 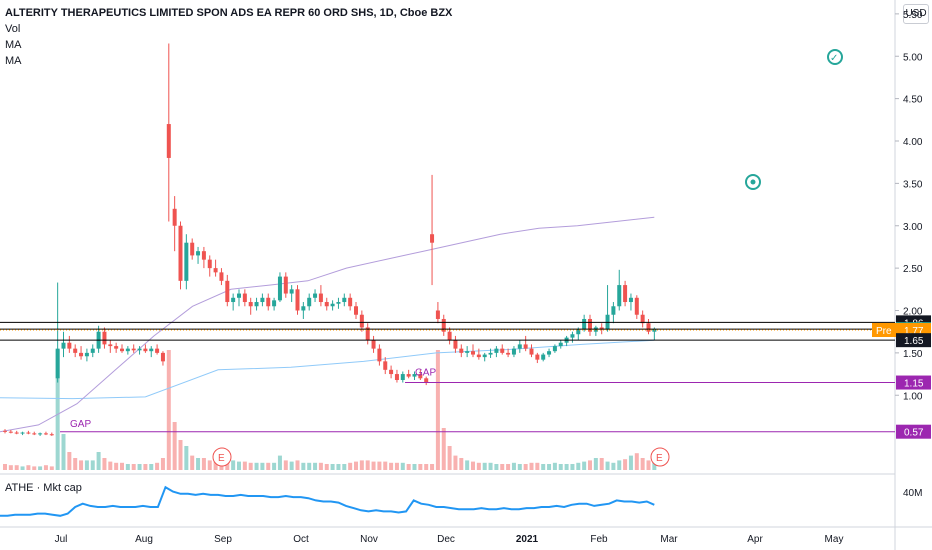 I want to click on y-tick-label: 2.50, so click(x=913, y=269).